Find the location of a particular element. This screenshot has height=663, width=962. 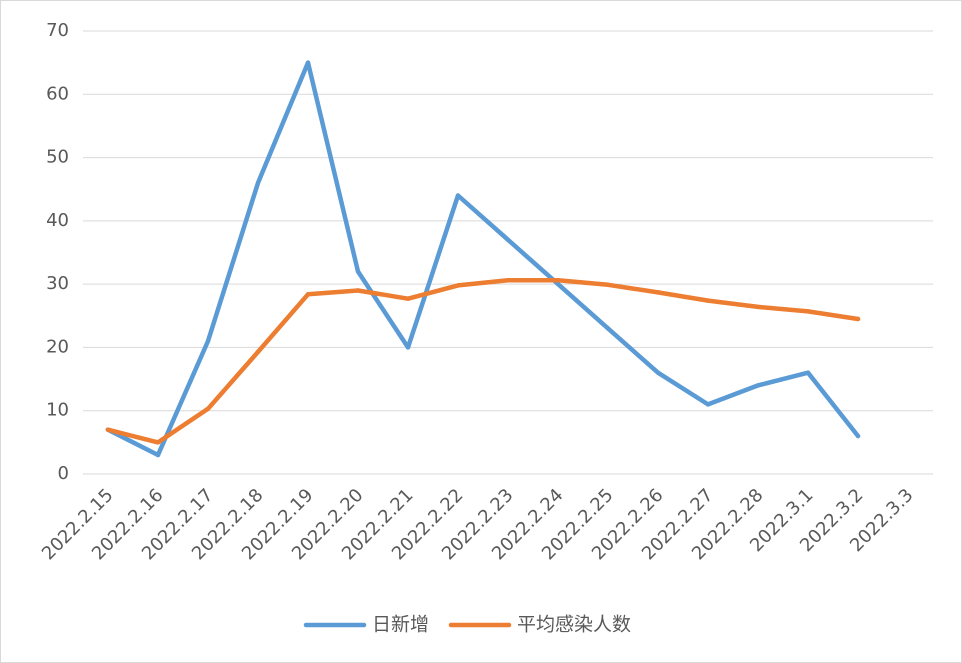

y-tick-label: 70 is located at coordinates (57, 30).